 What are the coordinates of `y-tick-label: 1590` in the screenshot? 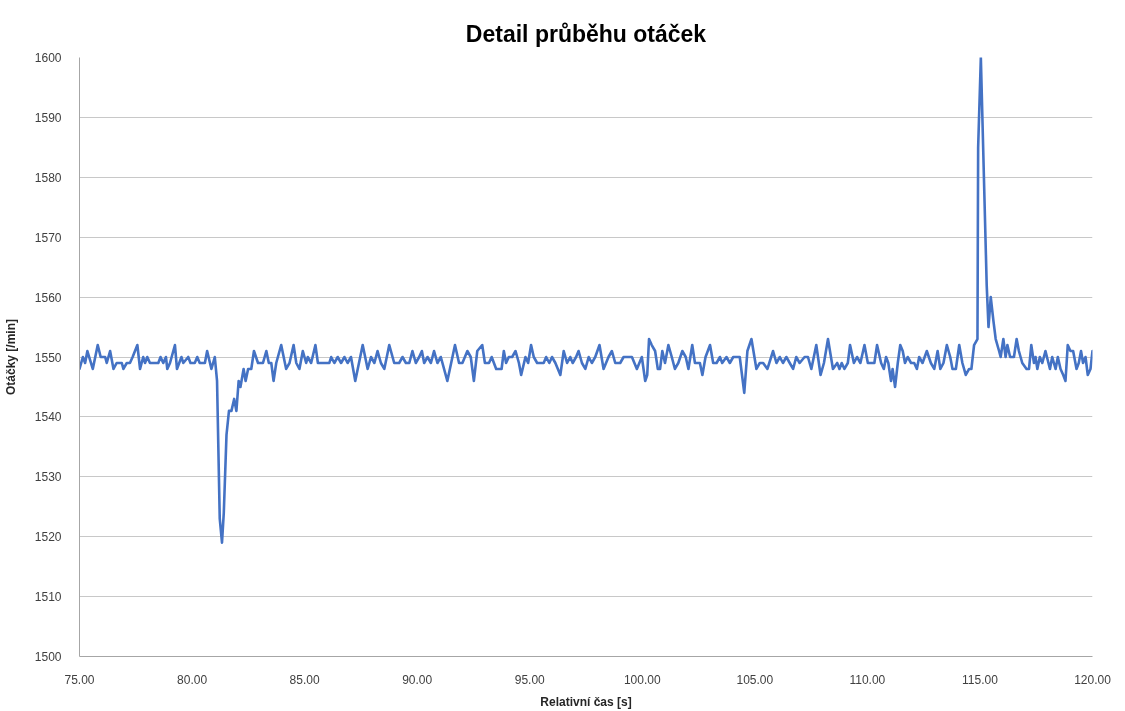 It's located at (48, 117).